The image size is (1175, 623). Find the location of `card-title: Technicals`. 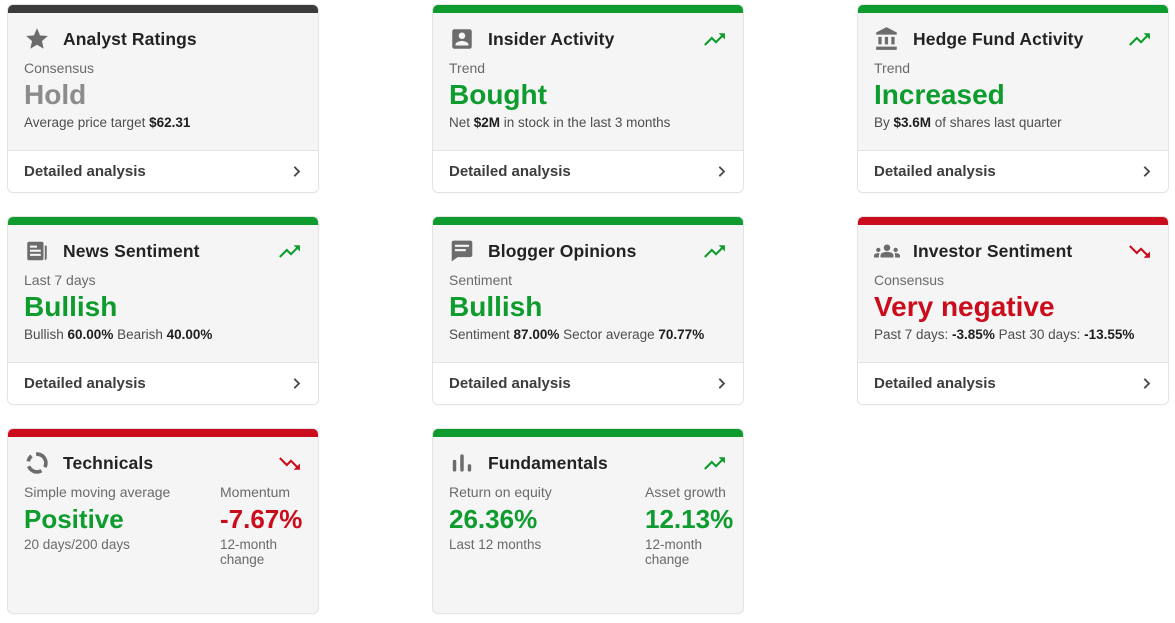

card-title: Technicals is located at coordinates (108, 462).